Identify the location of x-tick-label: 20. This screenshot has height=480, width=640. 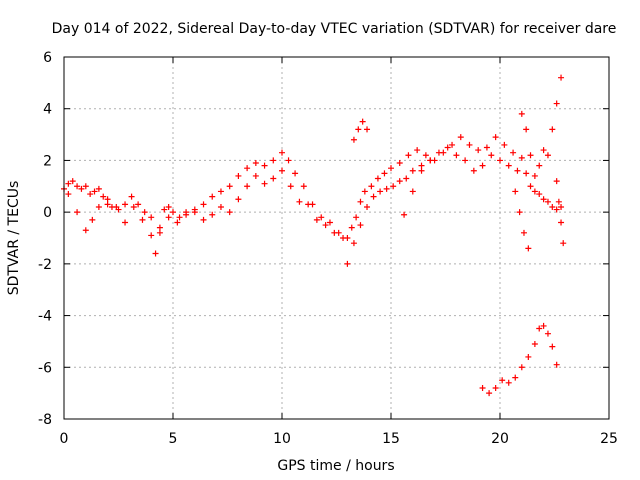
(500, 439).